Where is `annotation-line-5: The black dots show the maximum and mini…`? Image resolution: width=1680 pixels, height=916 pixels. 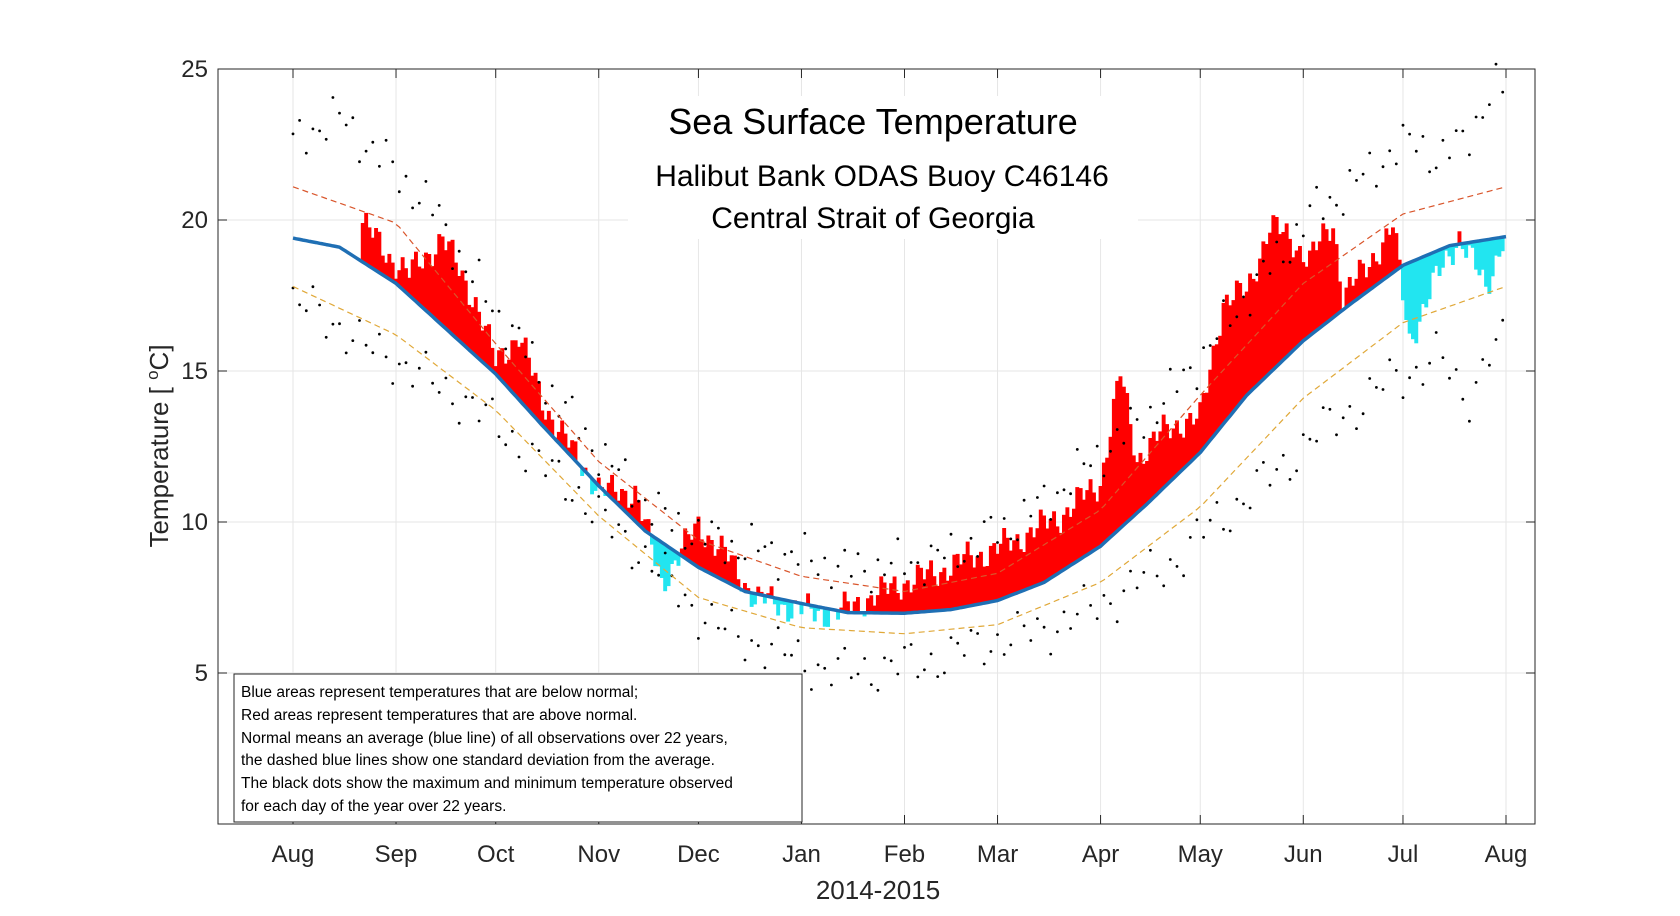 annotation-line-5: The black dots show the maximum and mini… is located at coordinates (487, 783).